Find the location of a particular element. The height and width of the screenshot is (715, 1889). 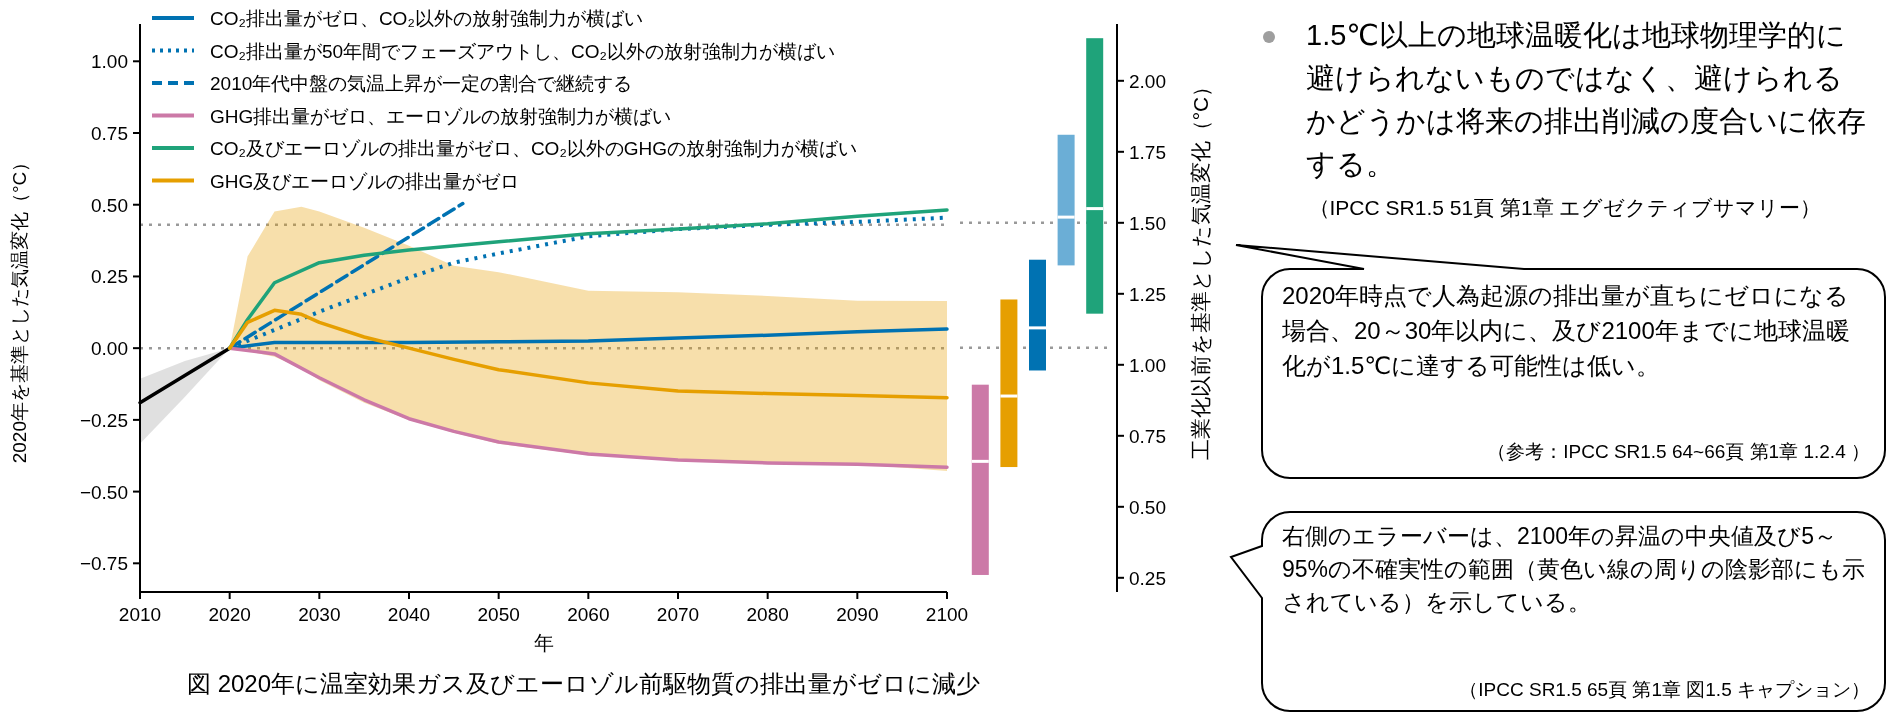

caption: 図 2020年に温室効果ガス及びエーロゾル前駆物質の排出量がゼロに減少 is located at coordinates (583, 683).